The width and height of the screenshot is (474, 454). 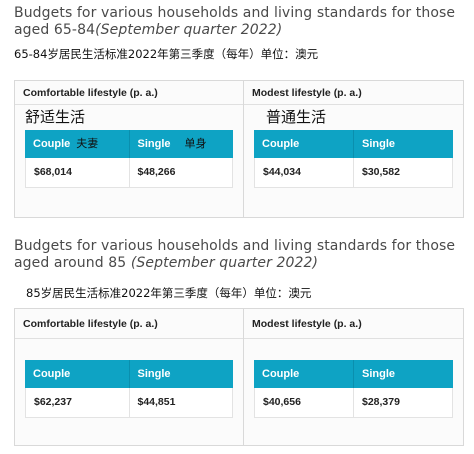 What do you see at coordinates (169, 293) in the screenshot?
I see `section-2-chinese-note: 85岁居民生活标准2022年第三季度（每年）单位：澳元` at bounding box center [169, 293].